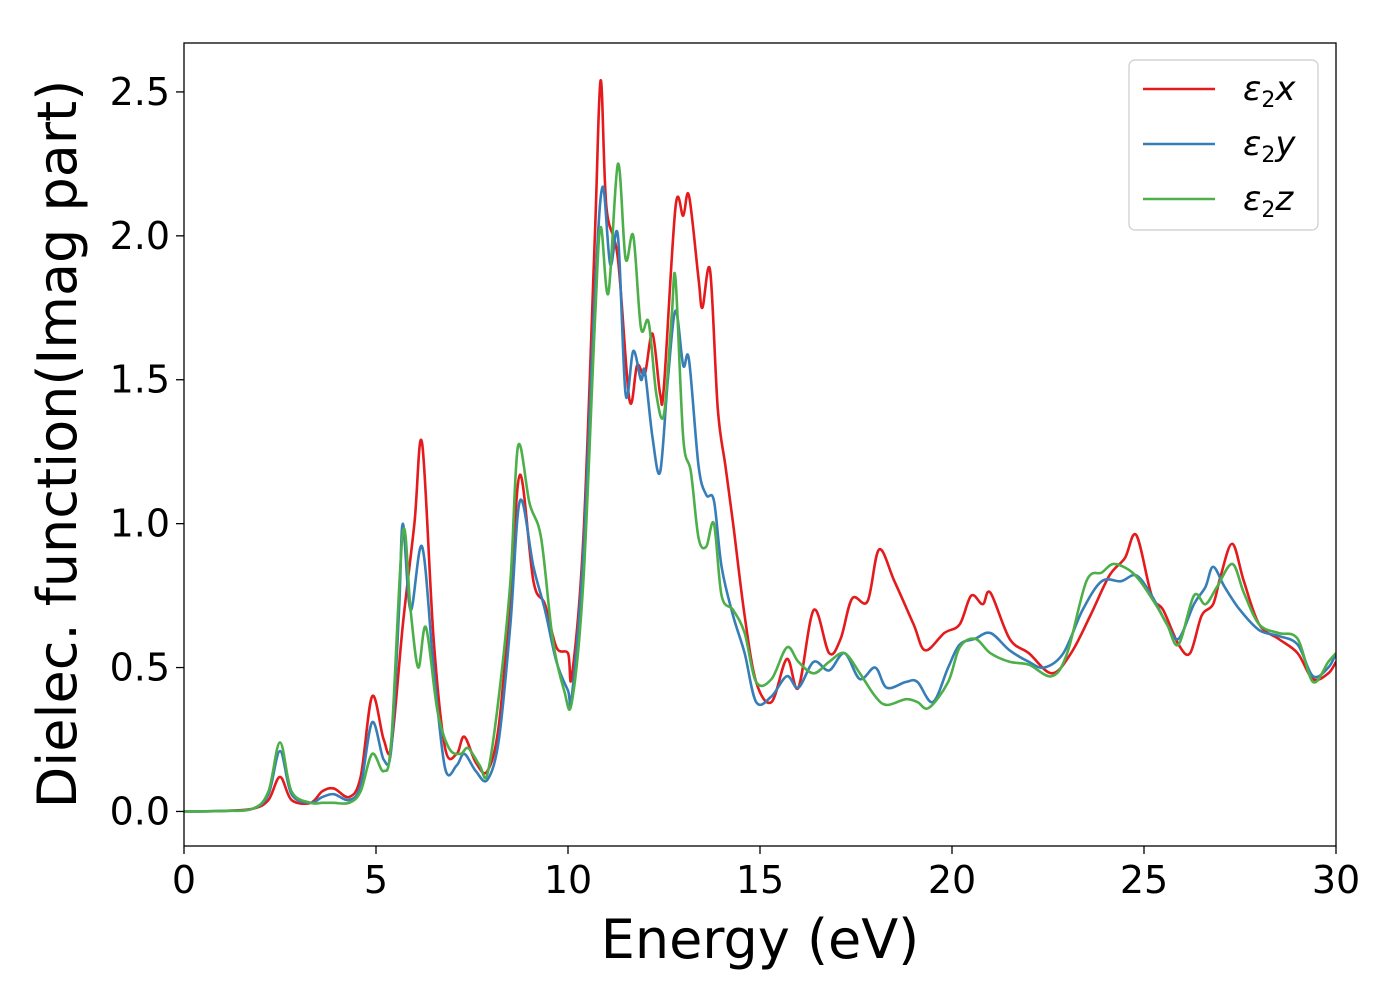 The height and width of the screenshot is (1000, 1400). I want to click on x-axis-title: Energy (eV), so click(760, 939).